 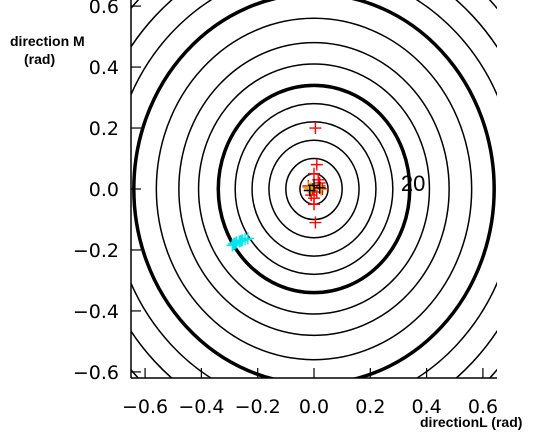 What do you see at coordinates (370, 407) in the screenshot?
I see `x-tick-label-4: 0.2` at bounding box center [370, 407].